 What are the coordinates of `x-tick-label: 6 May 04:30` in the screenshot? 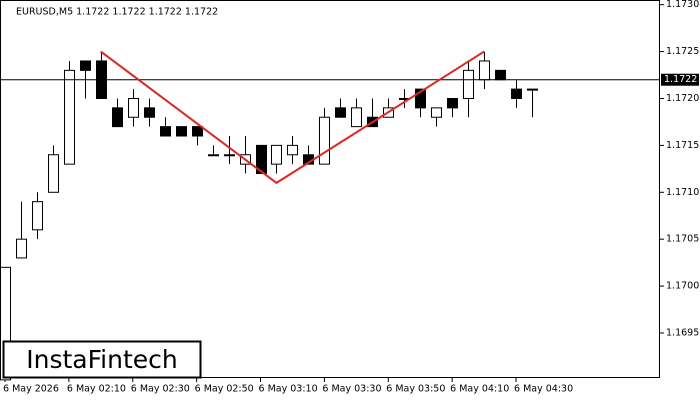 It's located at (543, 389).